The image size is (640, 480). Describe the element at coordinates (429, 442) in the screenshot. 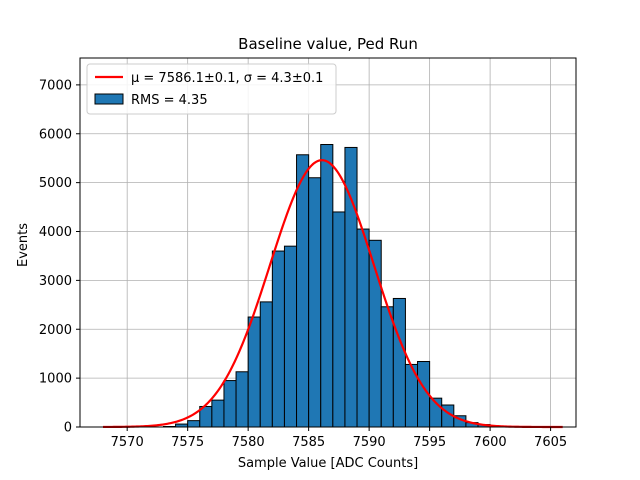

I see `x-tick-label: 7595` at that location.